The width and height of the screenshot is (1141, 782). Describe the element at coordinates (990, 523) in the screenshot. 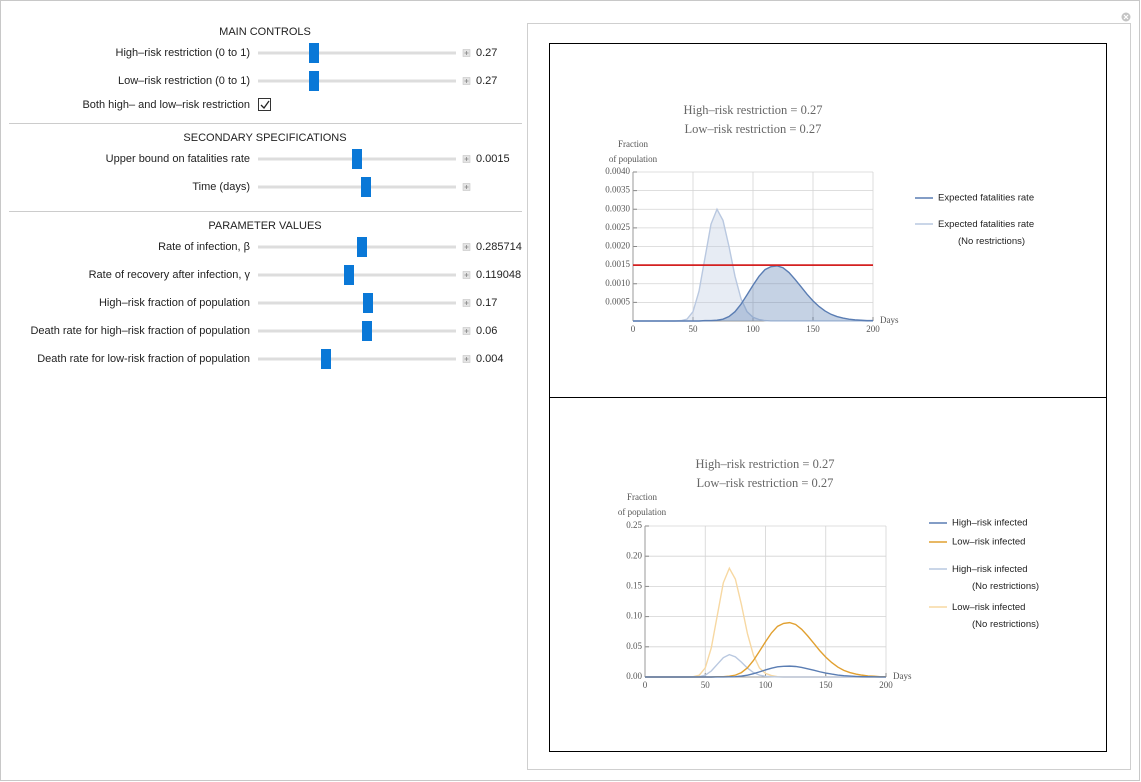

I see `legend-label: High–risk infected` at that location.